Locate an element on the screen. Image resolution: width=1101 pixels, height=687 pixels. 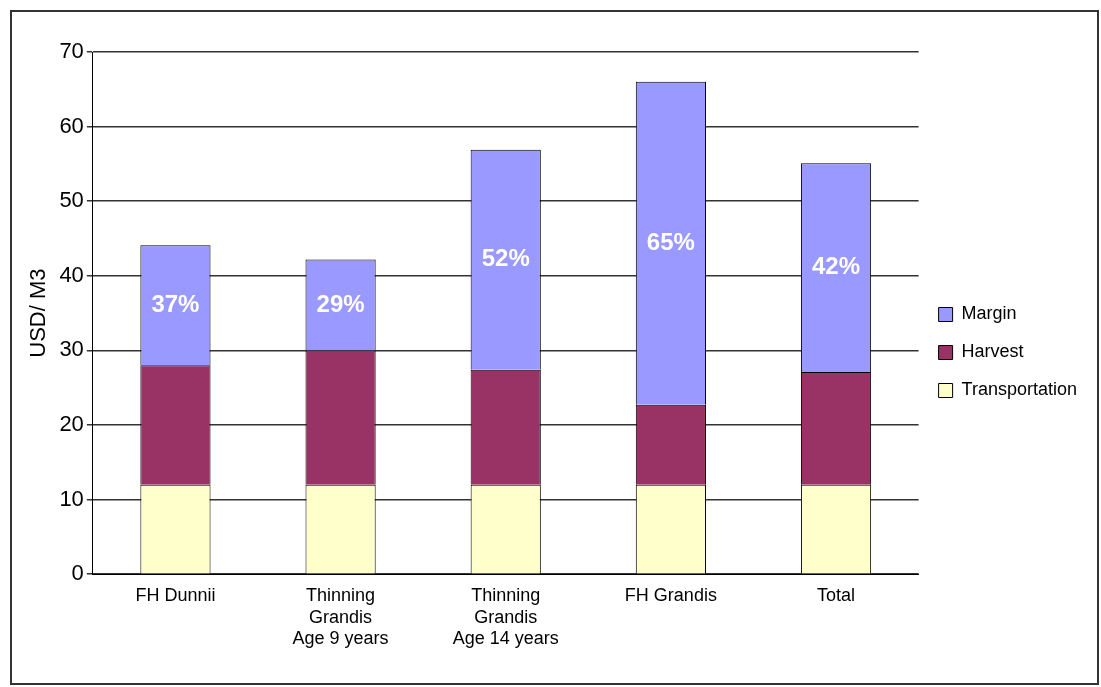
x-tick-label: Total is located at coordinates (836, 594).